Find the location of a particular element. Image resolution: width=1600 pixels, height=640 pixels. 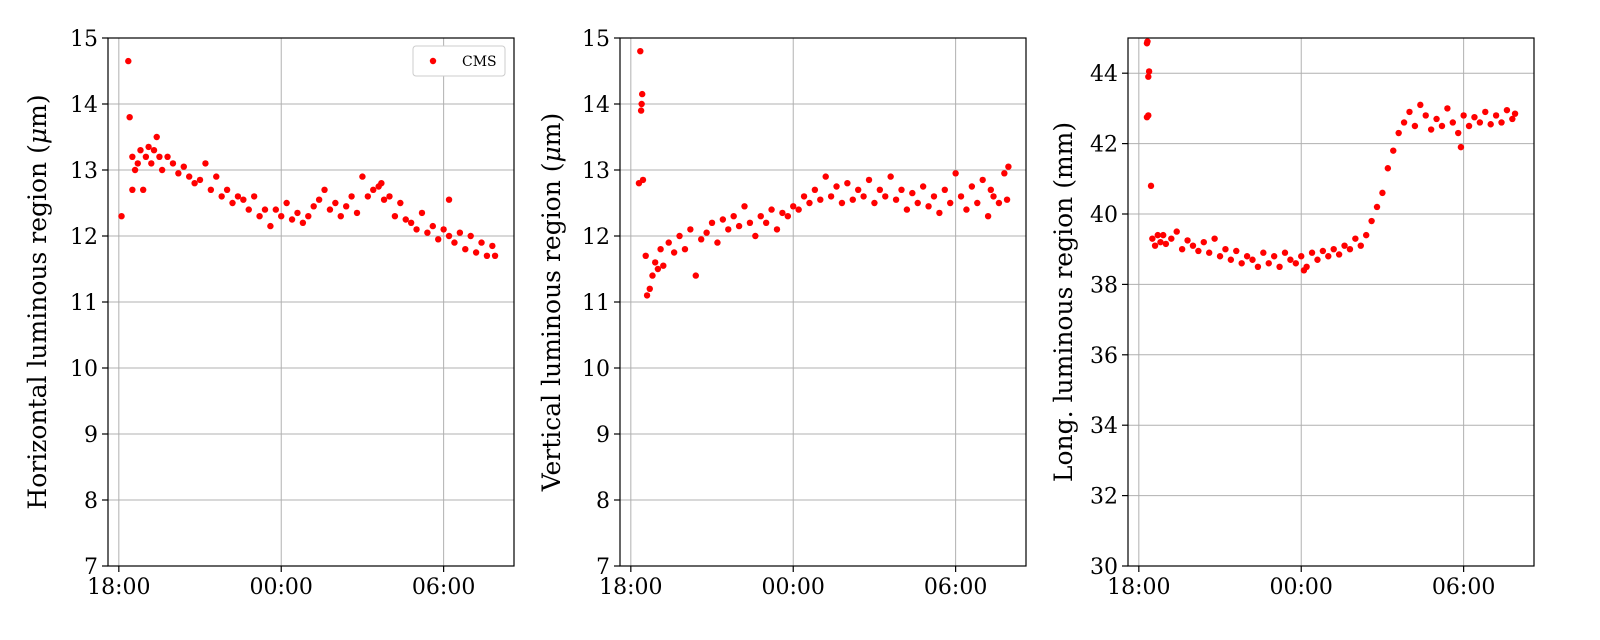

y-tick-label: 34 is located at coordinates (1104, 426).